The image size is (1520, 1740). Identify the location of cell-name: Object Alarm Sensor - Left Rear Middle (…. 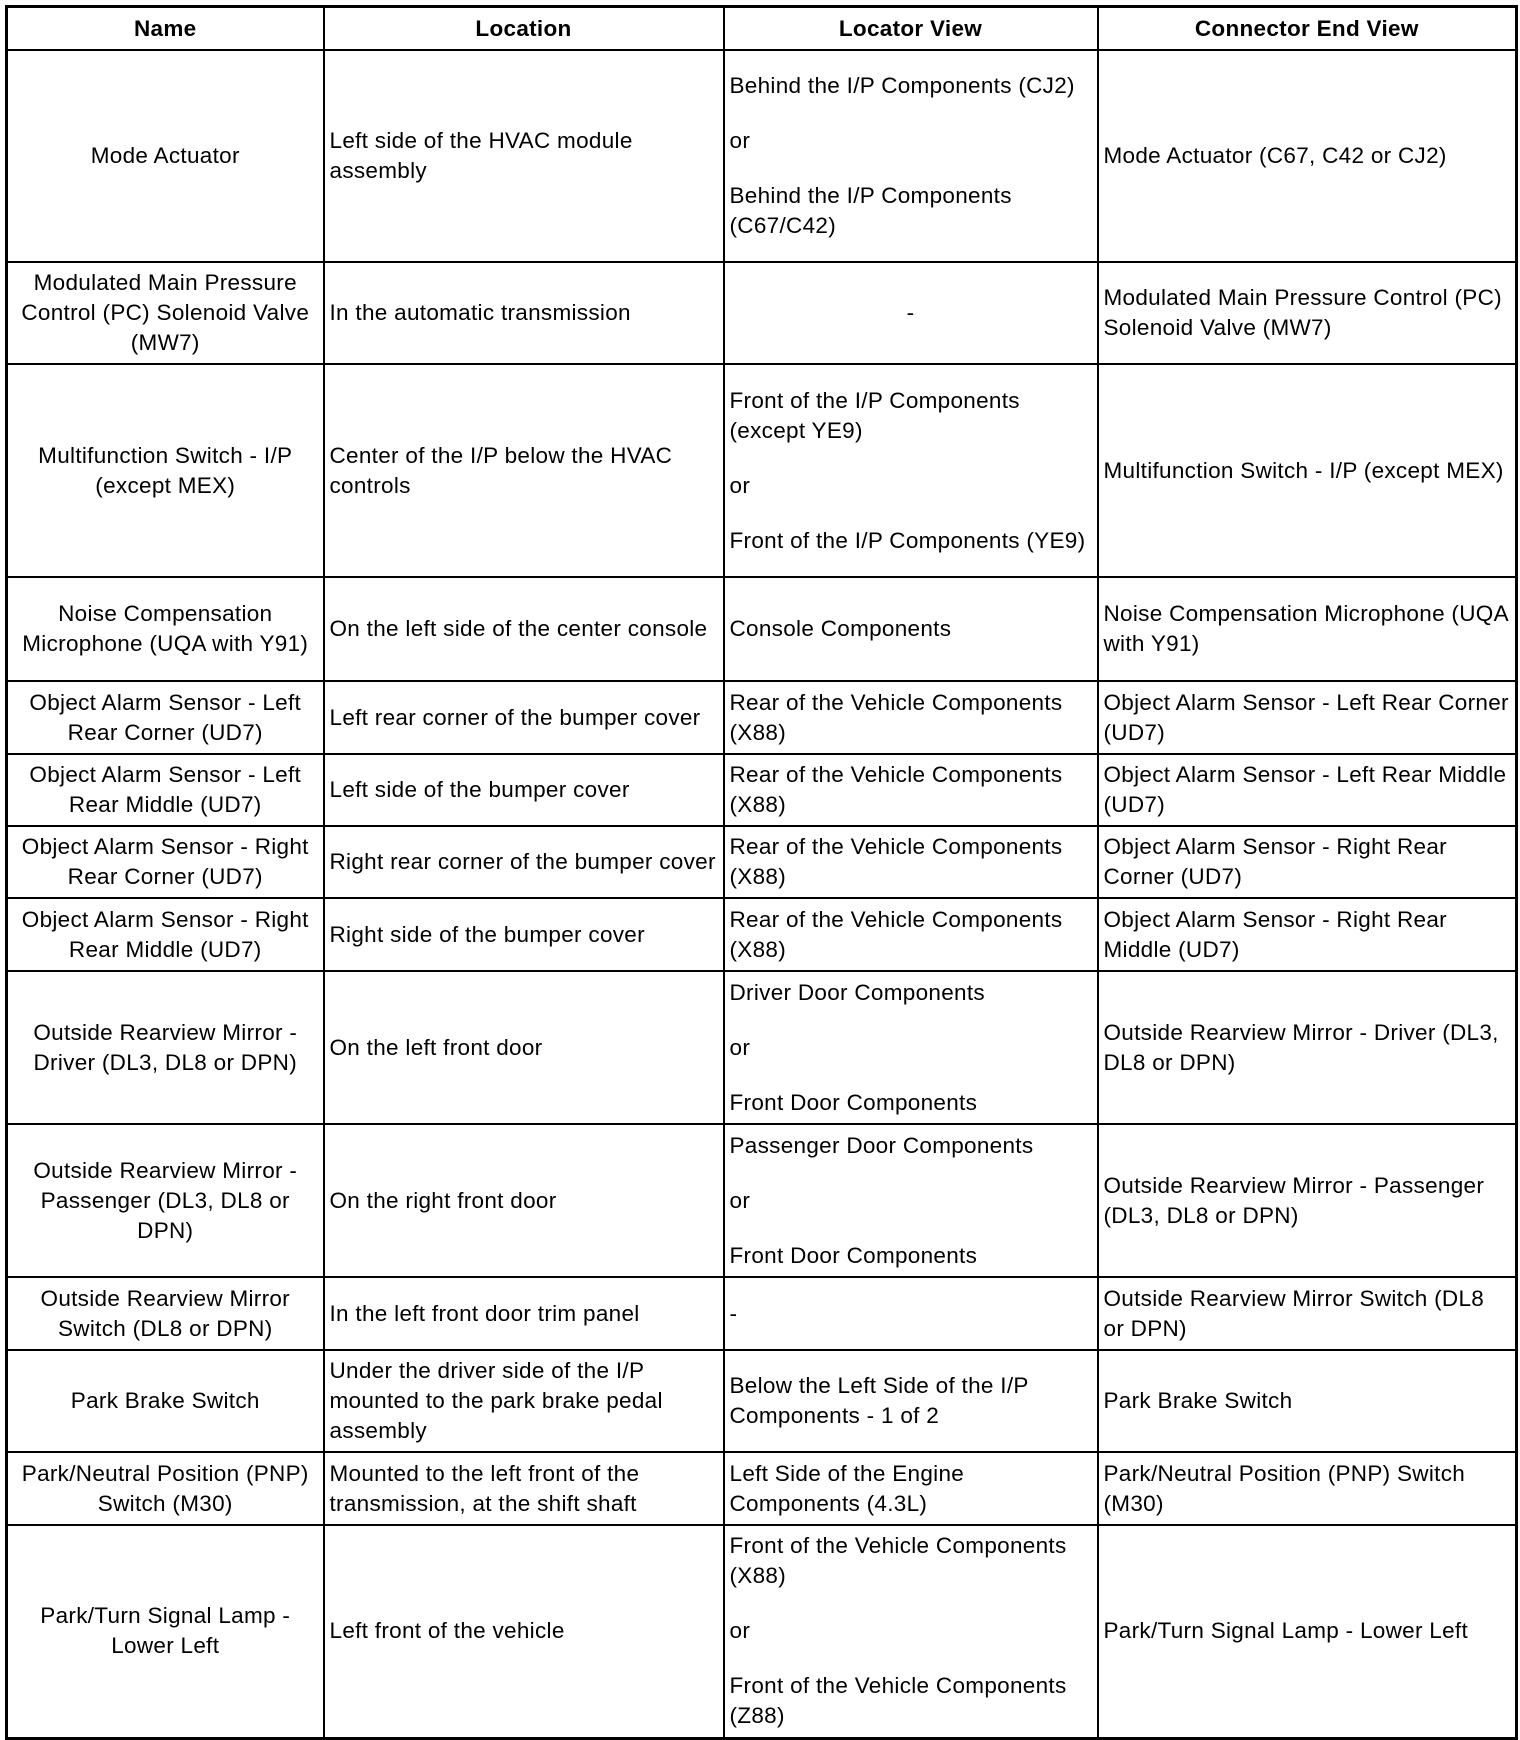
(165, 790).